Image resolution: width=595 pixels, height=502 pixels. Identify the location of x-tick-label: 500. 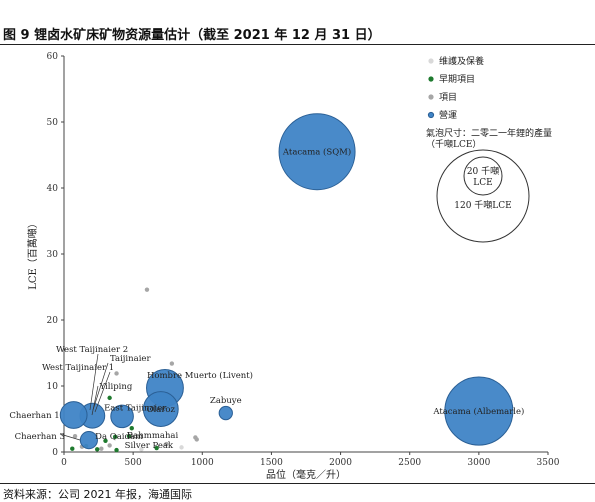
(133, 463).